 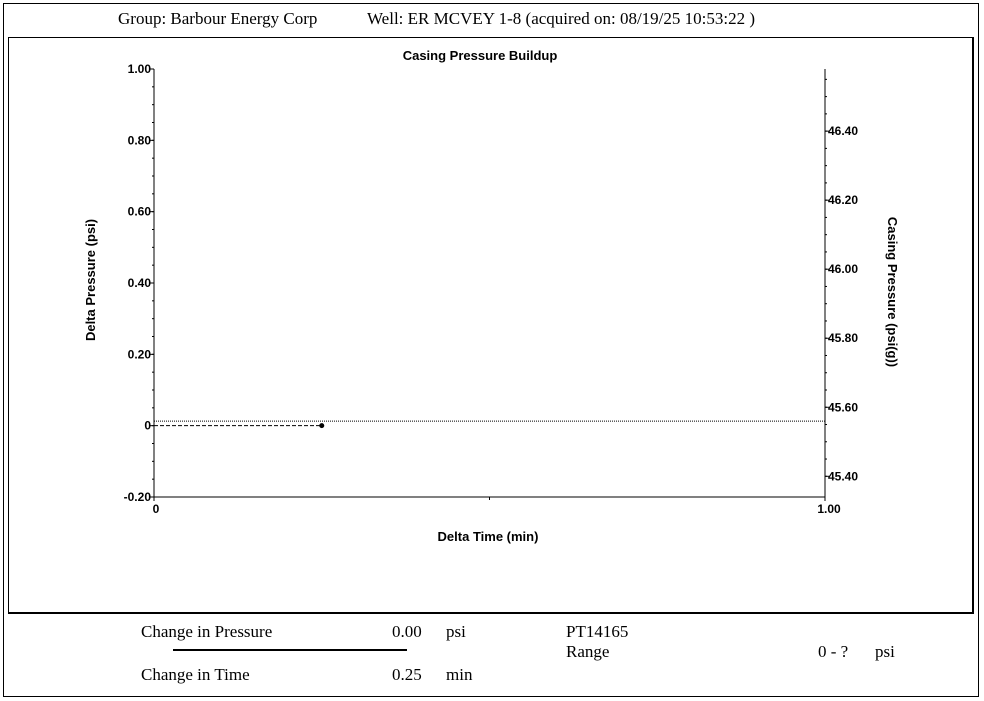 I want to click on divider-line, so click(x=290, y=650).